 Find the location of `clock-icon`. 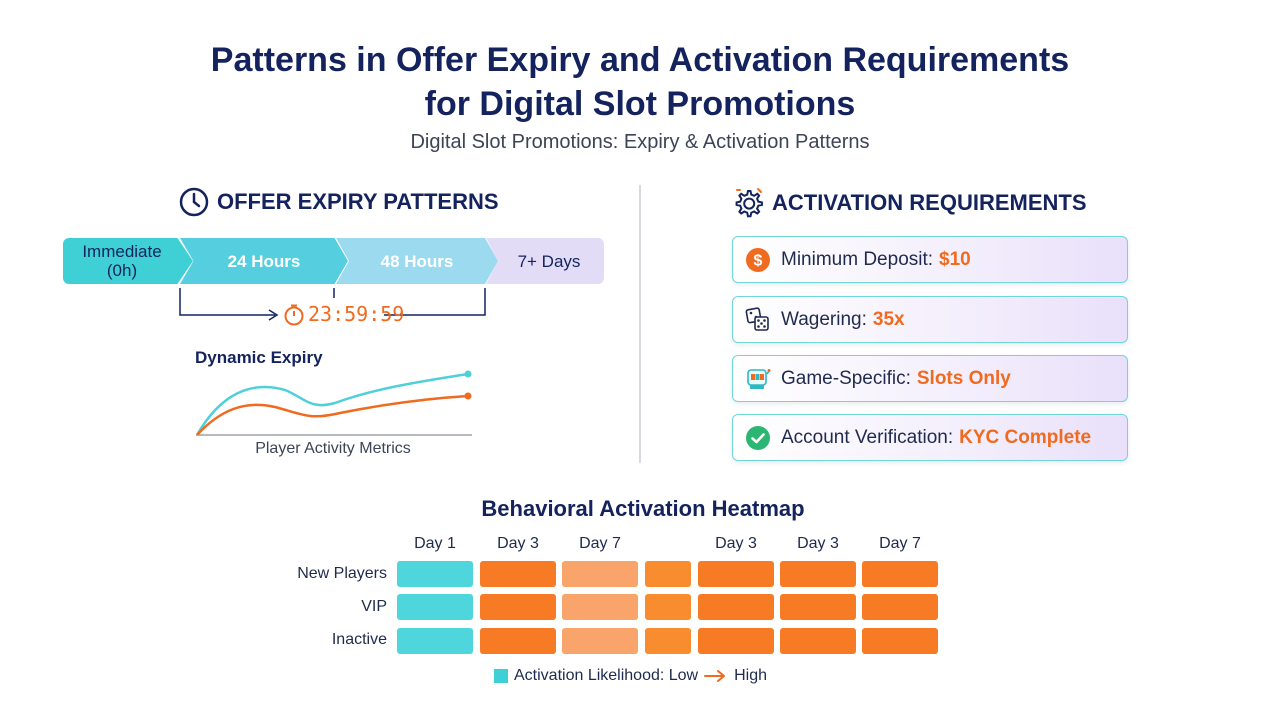

clock-icon is located at coordinates (194, 202).